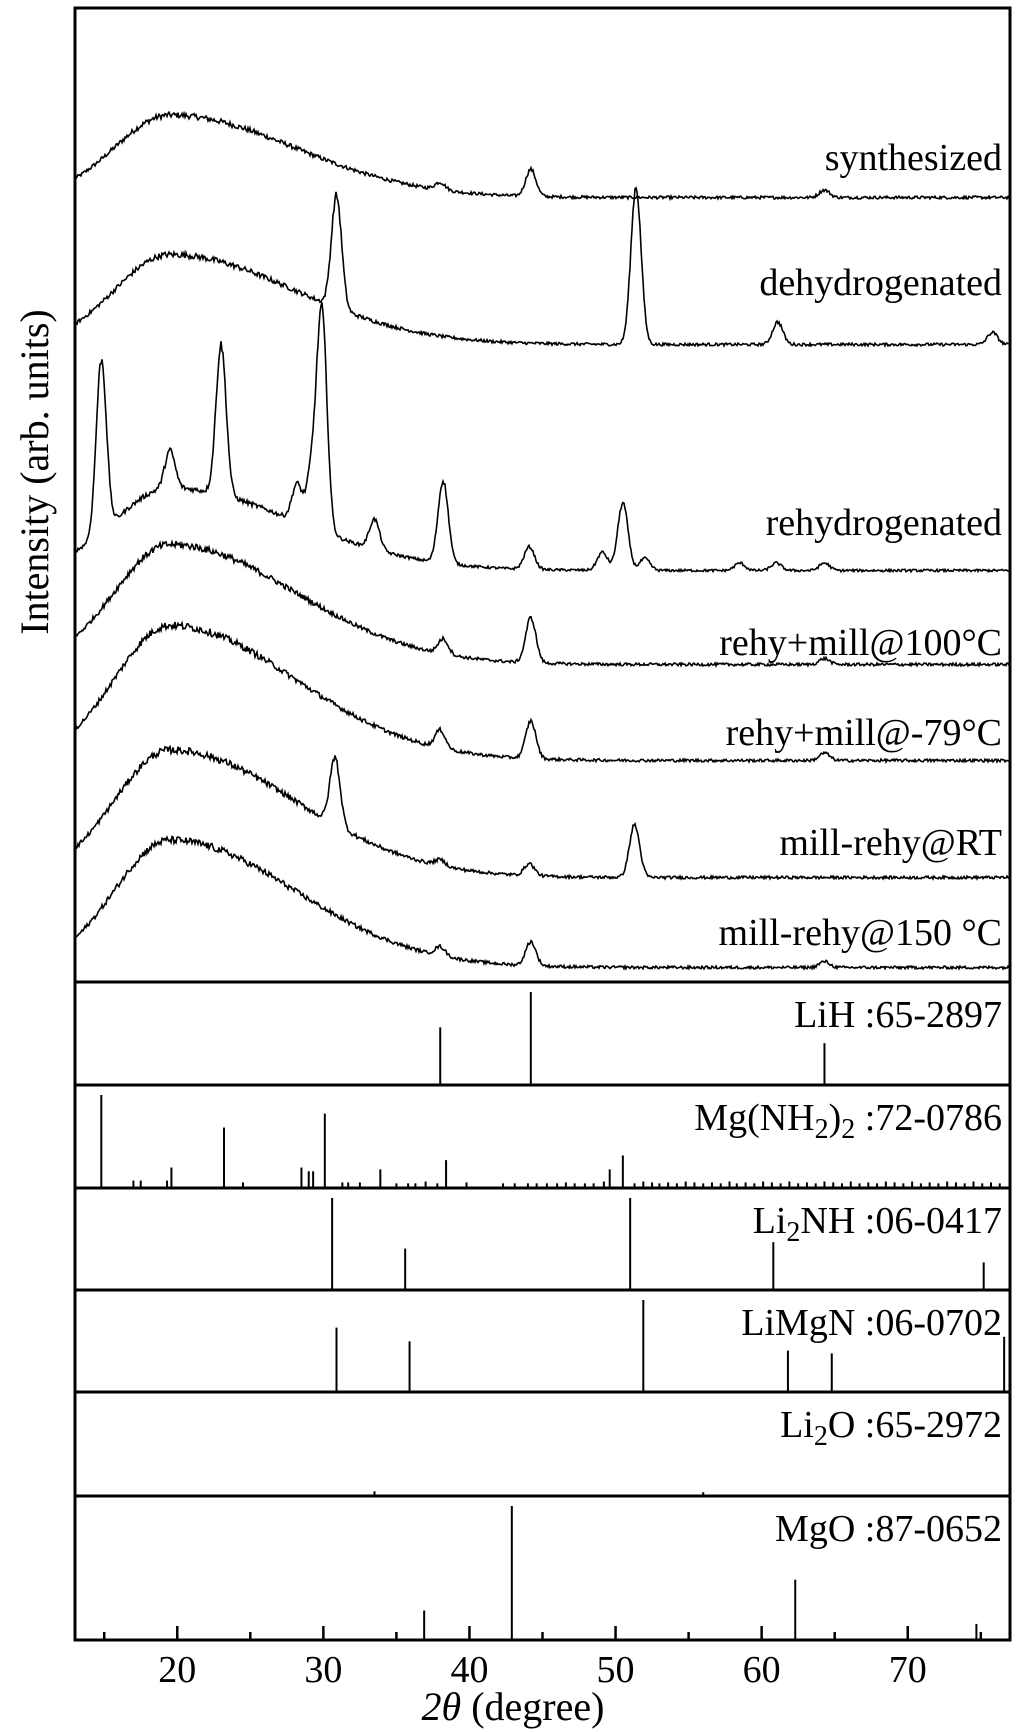  I want to click on x-tick-label: 20, so click(177, 1670).